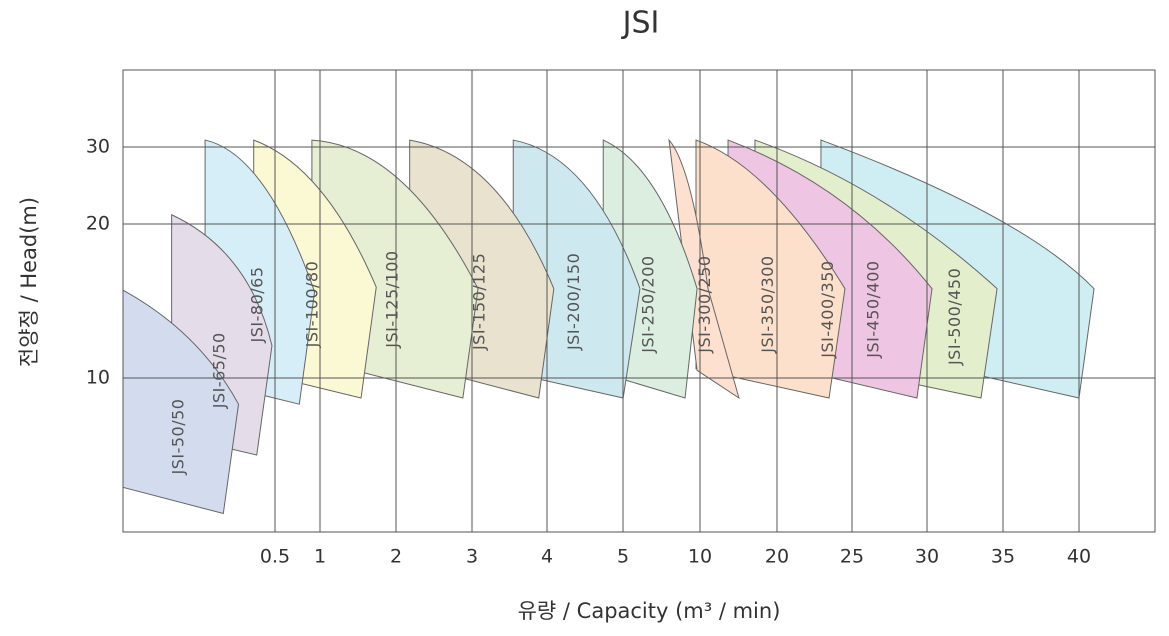  Describe the element at coordinates (396, 557) in the screenshot. I see `x-tick-label: 2` at that location.